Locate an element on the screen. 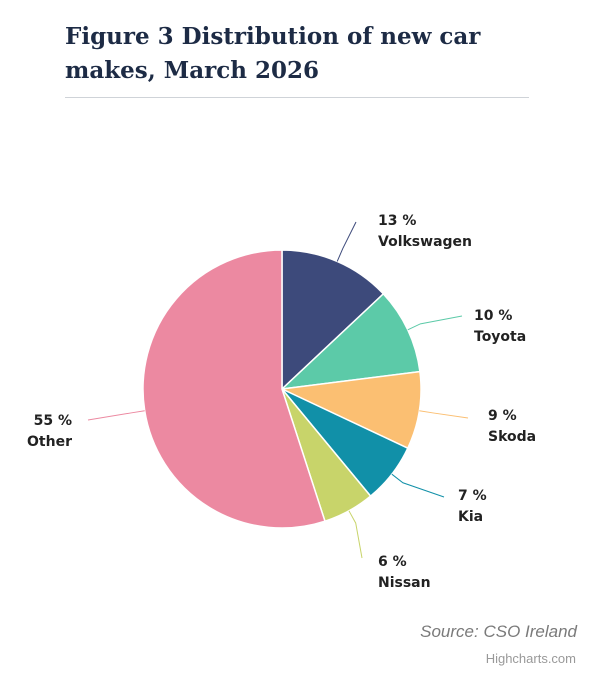 This screenshot has width=614, height=684. data-label-value-other: 55 % is located at coordinates (53, 421).